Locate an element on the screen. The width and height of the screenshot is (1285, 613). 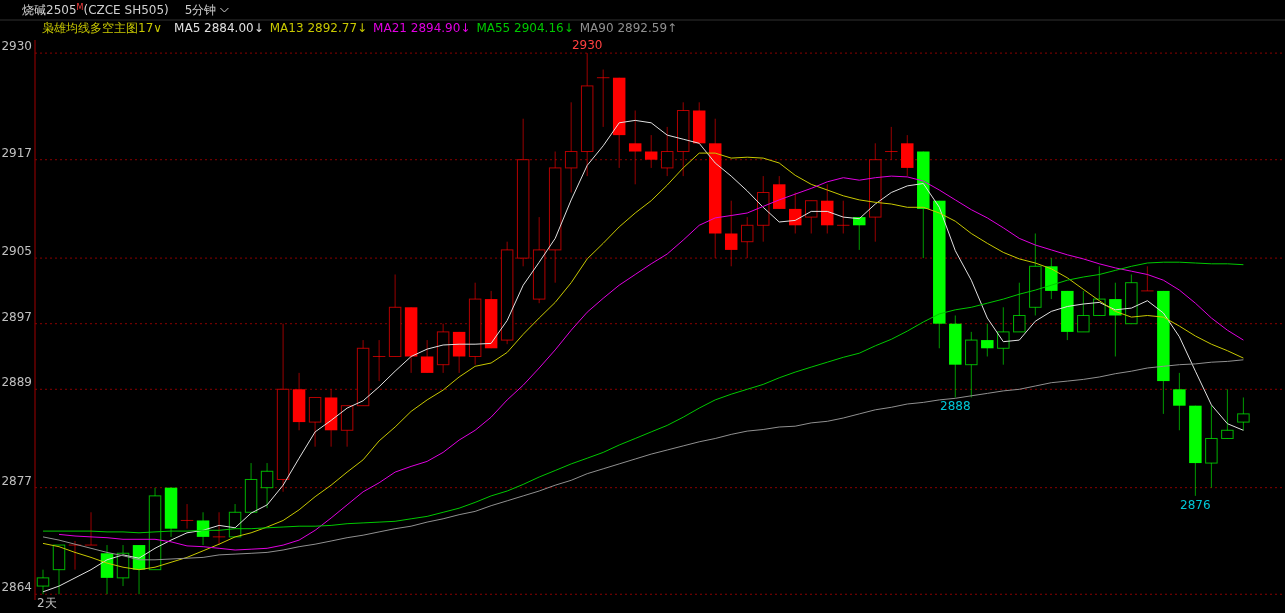
y-tick-label: 2877 is located at coordinates (16, 480).